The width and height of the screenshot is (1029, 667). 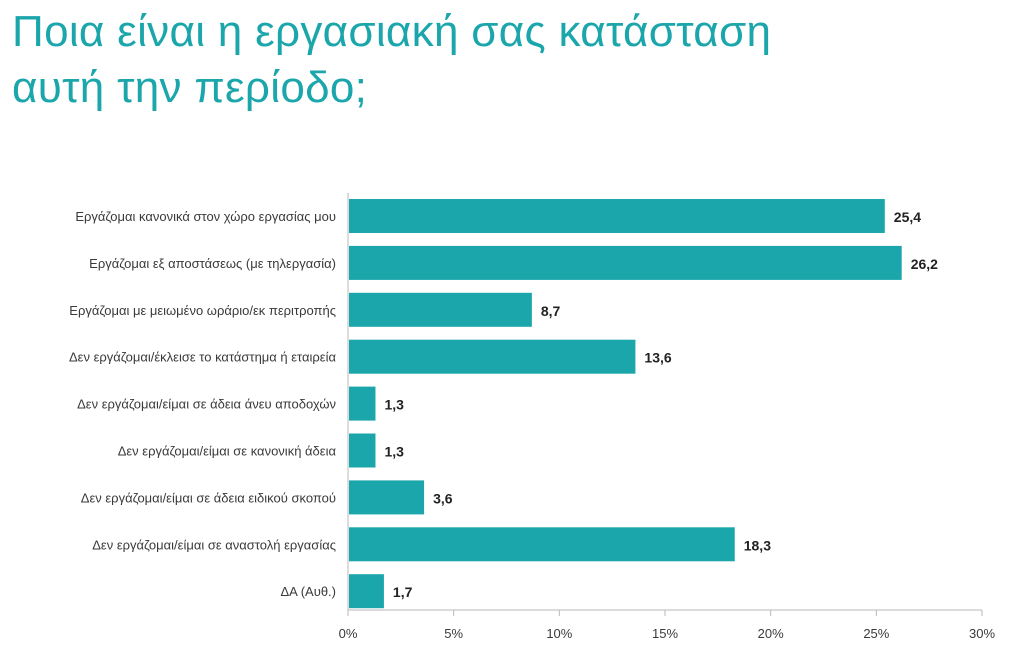 I want to click on value-label: 26,2, so click(x=924, y=264).